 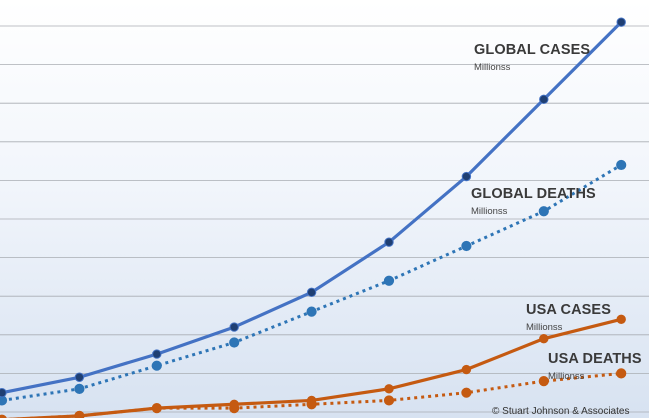 I want to click on series-unit-usa-cases: Millionss, so click(x=544, y=327).